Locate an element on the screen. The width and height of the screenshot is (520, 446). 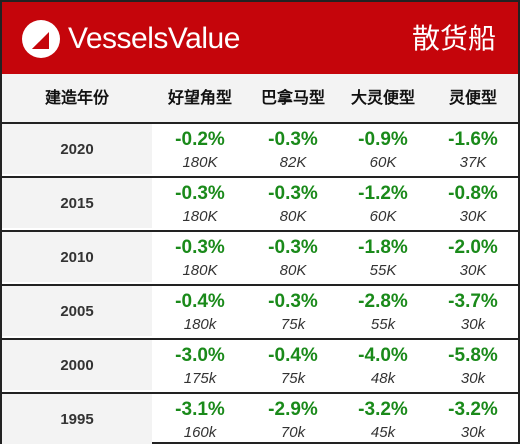
table-cell: -3.2% 30k is located at coordinates (473, 419).